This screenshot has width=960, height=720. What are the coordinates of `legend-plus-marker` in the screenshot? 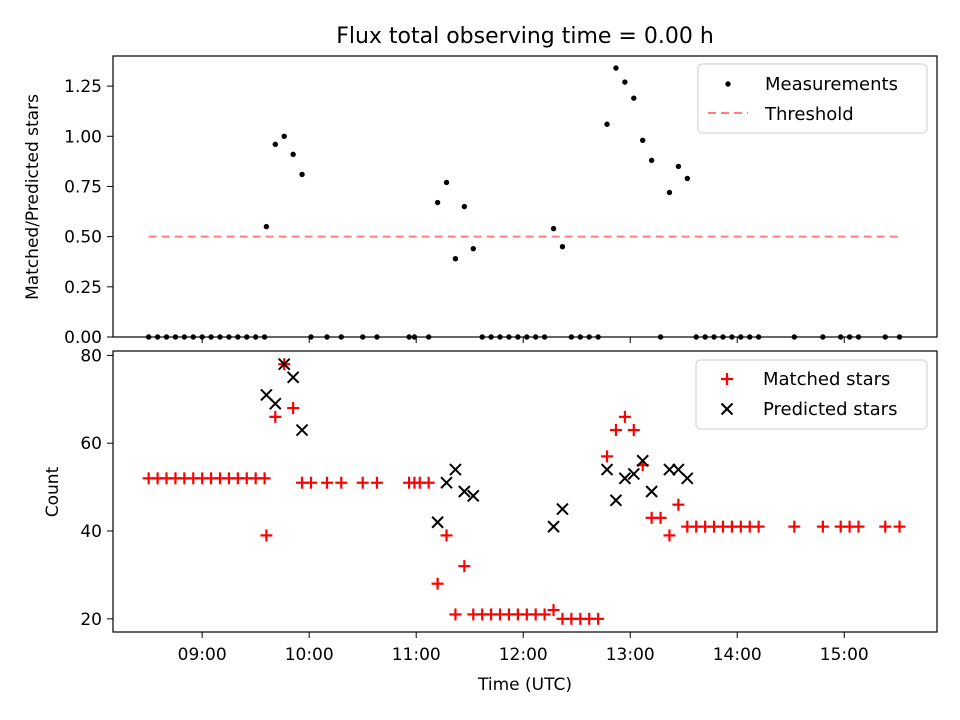 It's located at (727, 379).